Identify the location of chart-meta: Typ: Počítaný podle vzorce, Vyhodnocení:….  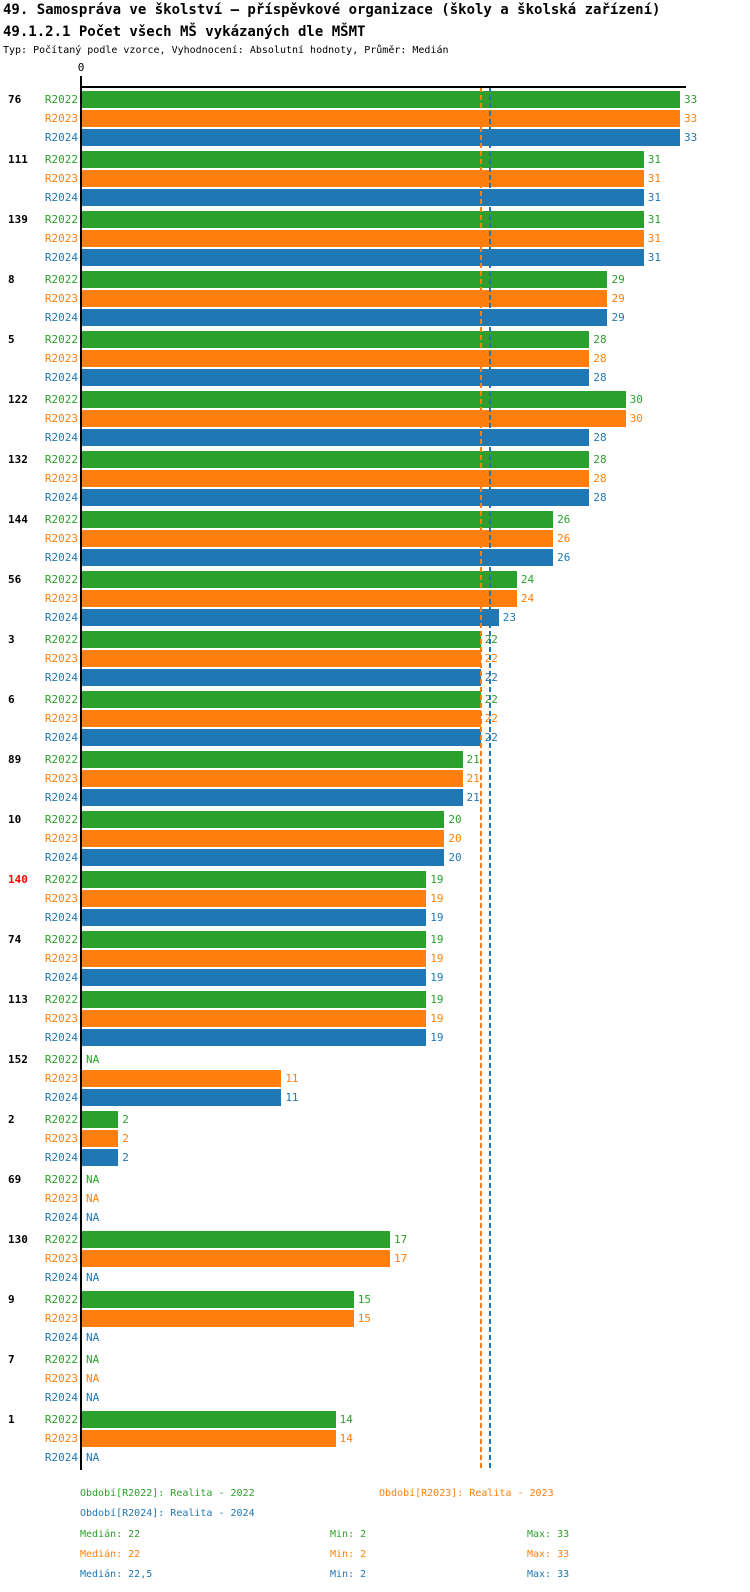
(226, 50).